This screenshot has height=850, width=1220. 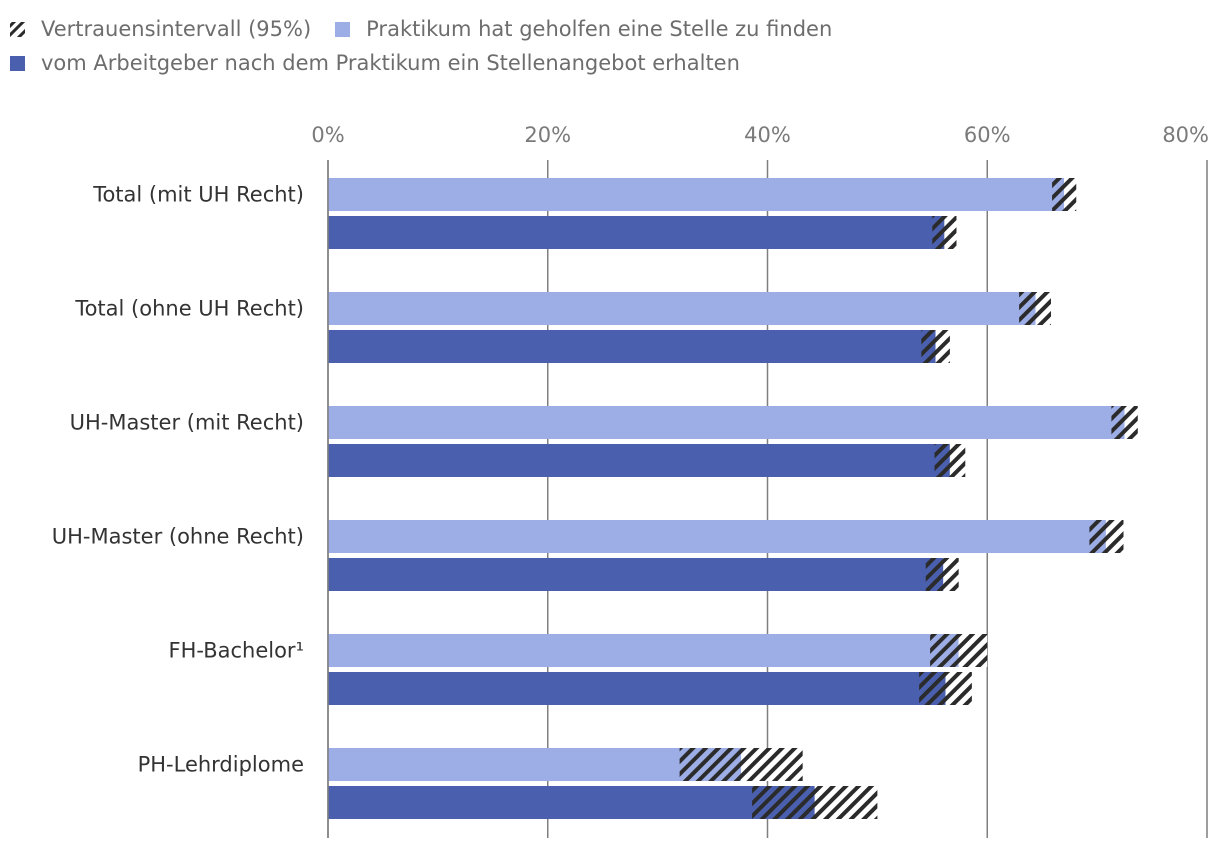 I want to click on x-tick-label: 60%, so click(x=987, y=135).